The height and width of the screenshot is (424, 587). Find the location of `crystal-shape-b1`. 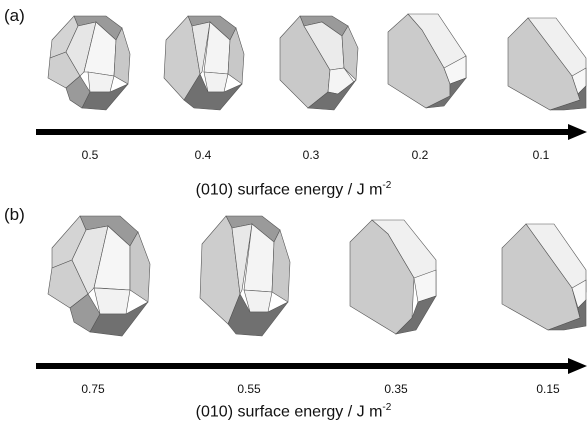

crystal-shape-b1 is located at coordinates (99, 276).